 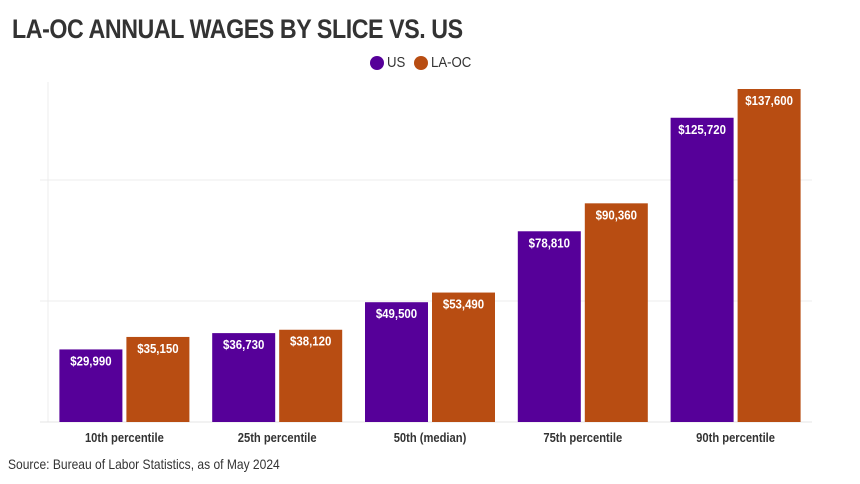 I want to click on legend-item-la-oc: LA-OC, so click(x=445, y=62).